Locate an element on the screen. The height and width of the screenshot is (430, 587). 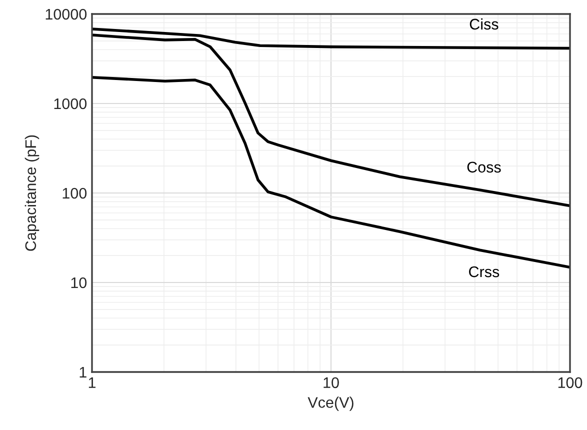
x-tick-label: 10 is located at coordinates (331, 382).